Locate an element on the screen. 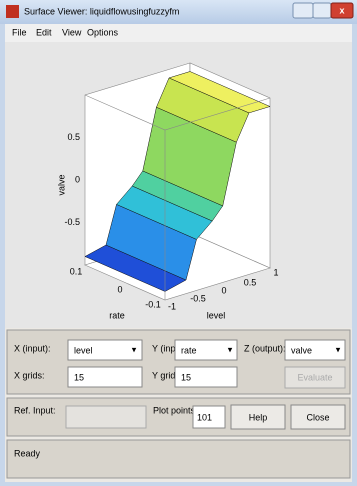 The height and width of the screenshot is (486, 357). x-grids-label: X grids: is located at coordinates (29, 375).